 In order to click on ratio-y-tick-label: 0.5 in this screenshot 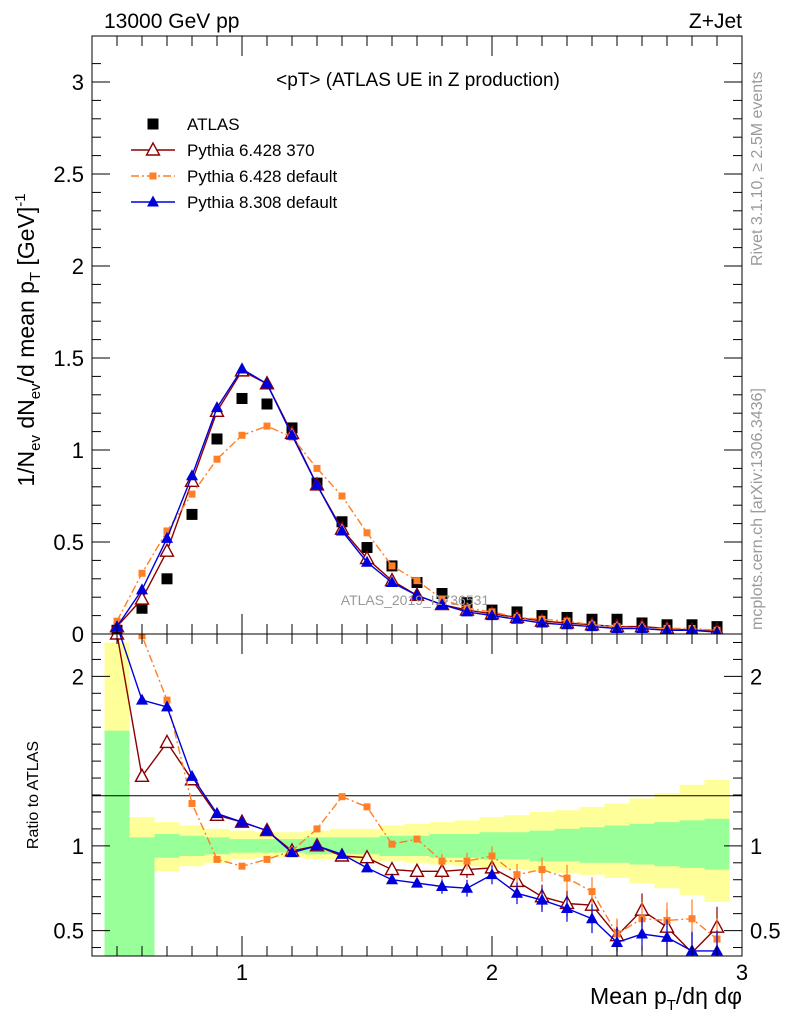, I will do `click(68, 931)`.